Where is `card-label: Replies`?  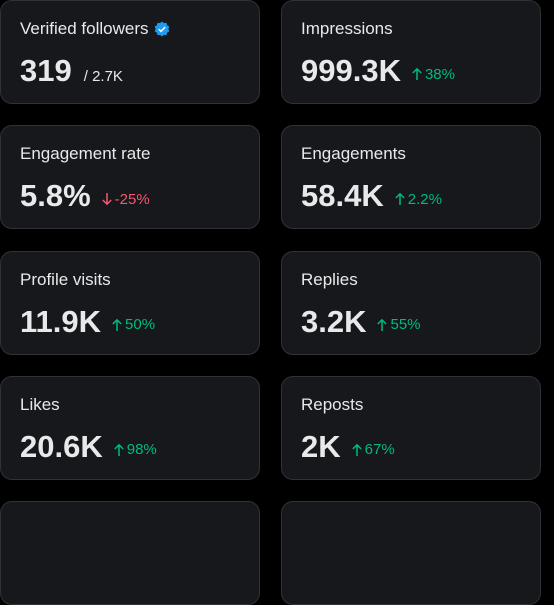
card-label: Replies is located at coordinates (329, 279).